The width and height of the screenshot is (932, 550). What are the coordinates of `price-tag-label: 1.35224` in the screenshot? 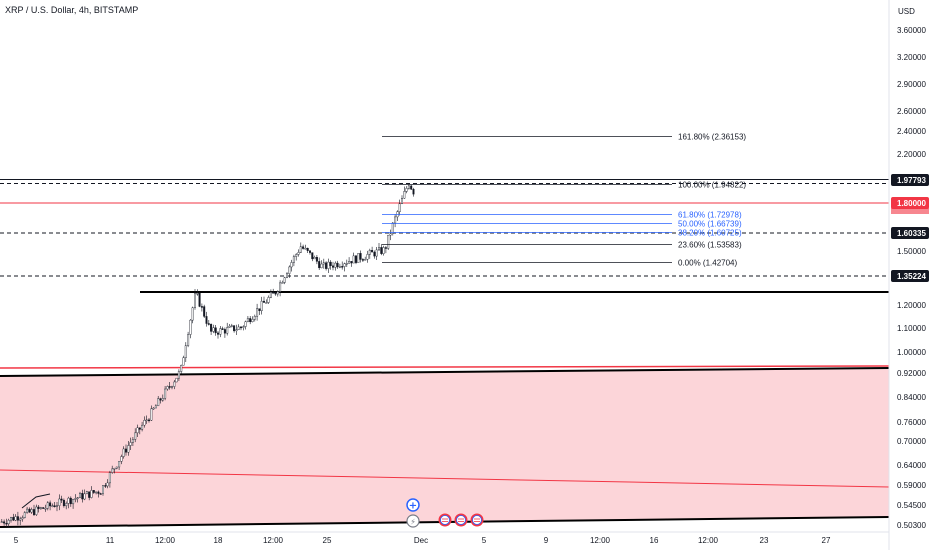 It's located at (911, 276).